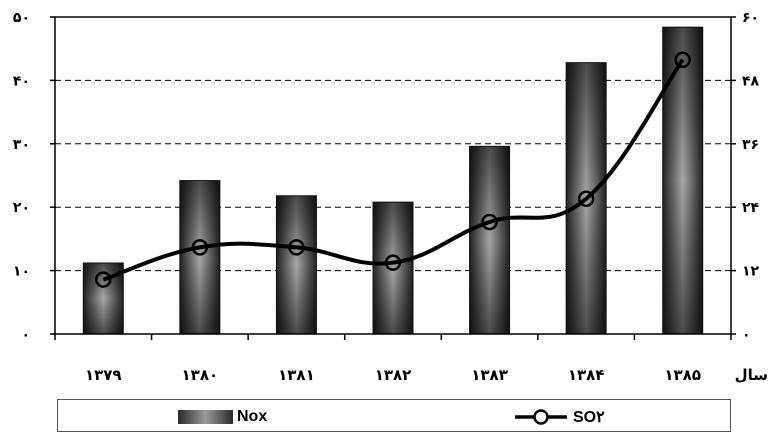  What do you see at coordinates (751, 375) in the screenshot?
I see `x-axis-title: سال` at bounding box center [751, 375].